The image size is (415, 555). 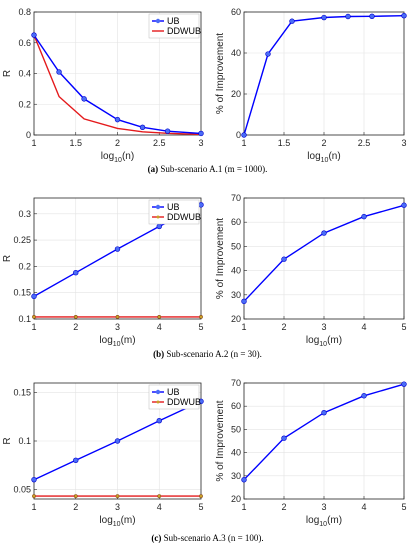 I want to click on y-tick-label-4: 0.3, so click(x=24, y=214).